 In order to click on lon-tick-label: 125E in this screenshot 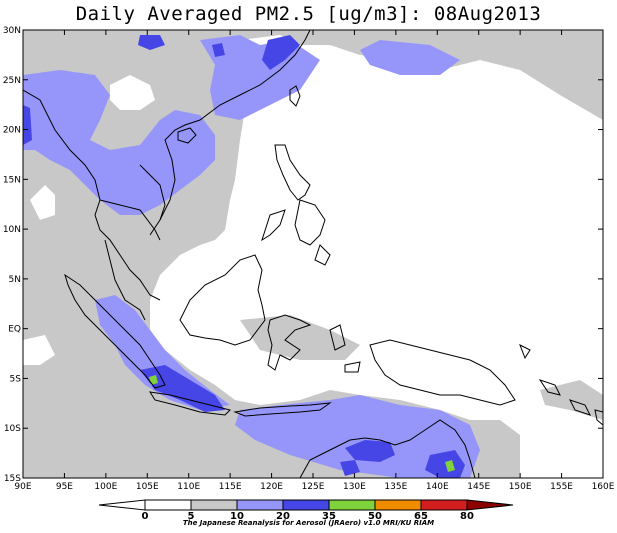, I will do `click(313, 487)`.